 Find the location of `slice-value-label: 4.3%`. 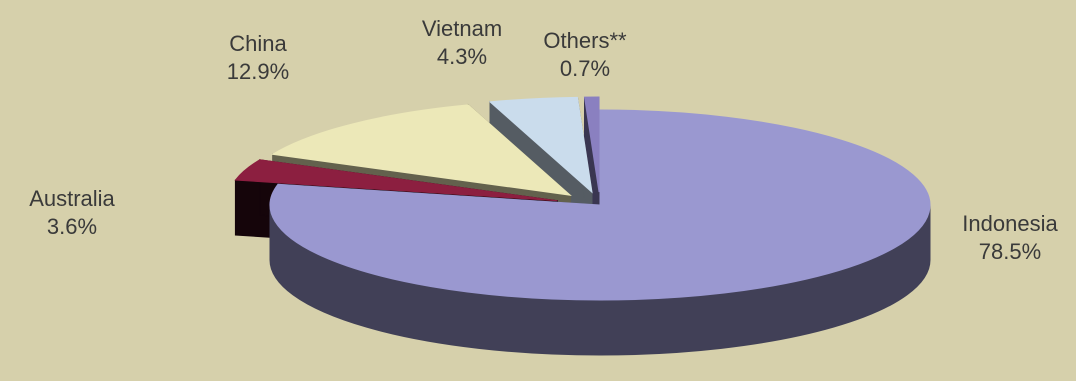

slice-value-label: 4.3% is located at coordinates (462, 56).